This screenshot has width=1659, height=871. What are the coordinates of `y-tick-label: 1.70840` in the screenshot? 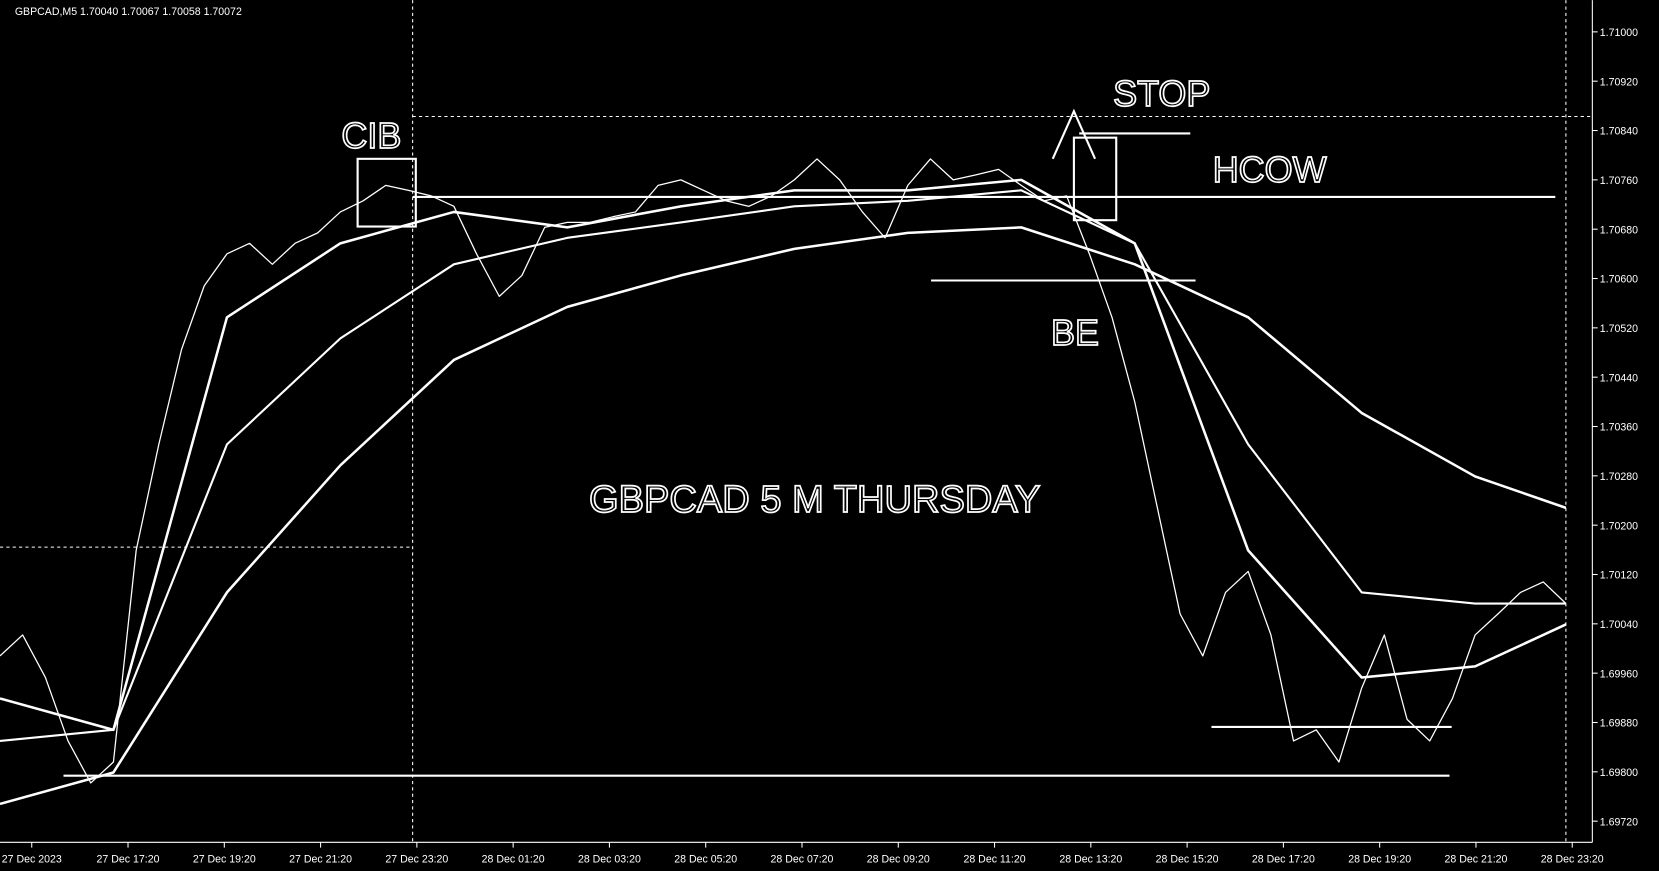 It's located at (1619, 132).